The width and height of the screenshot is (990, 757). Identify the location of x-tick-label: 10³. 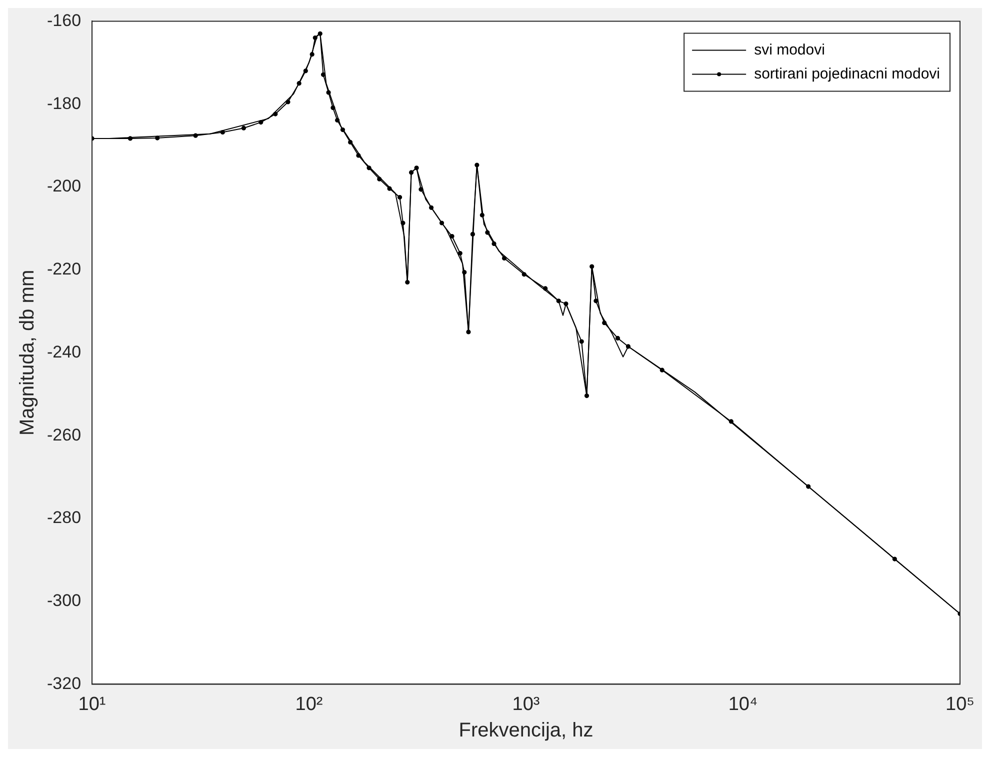
(526, 704).